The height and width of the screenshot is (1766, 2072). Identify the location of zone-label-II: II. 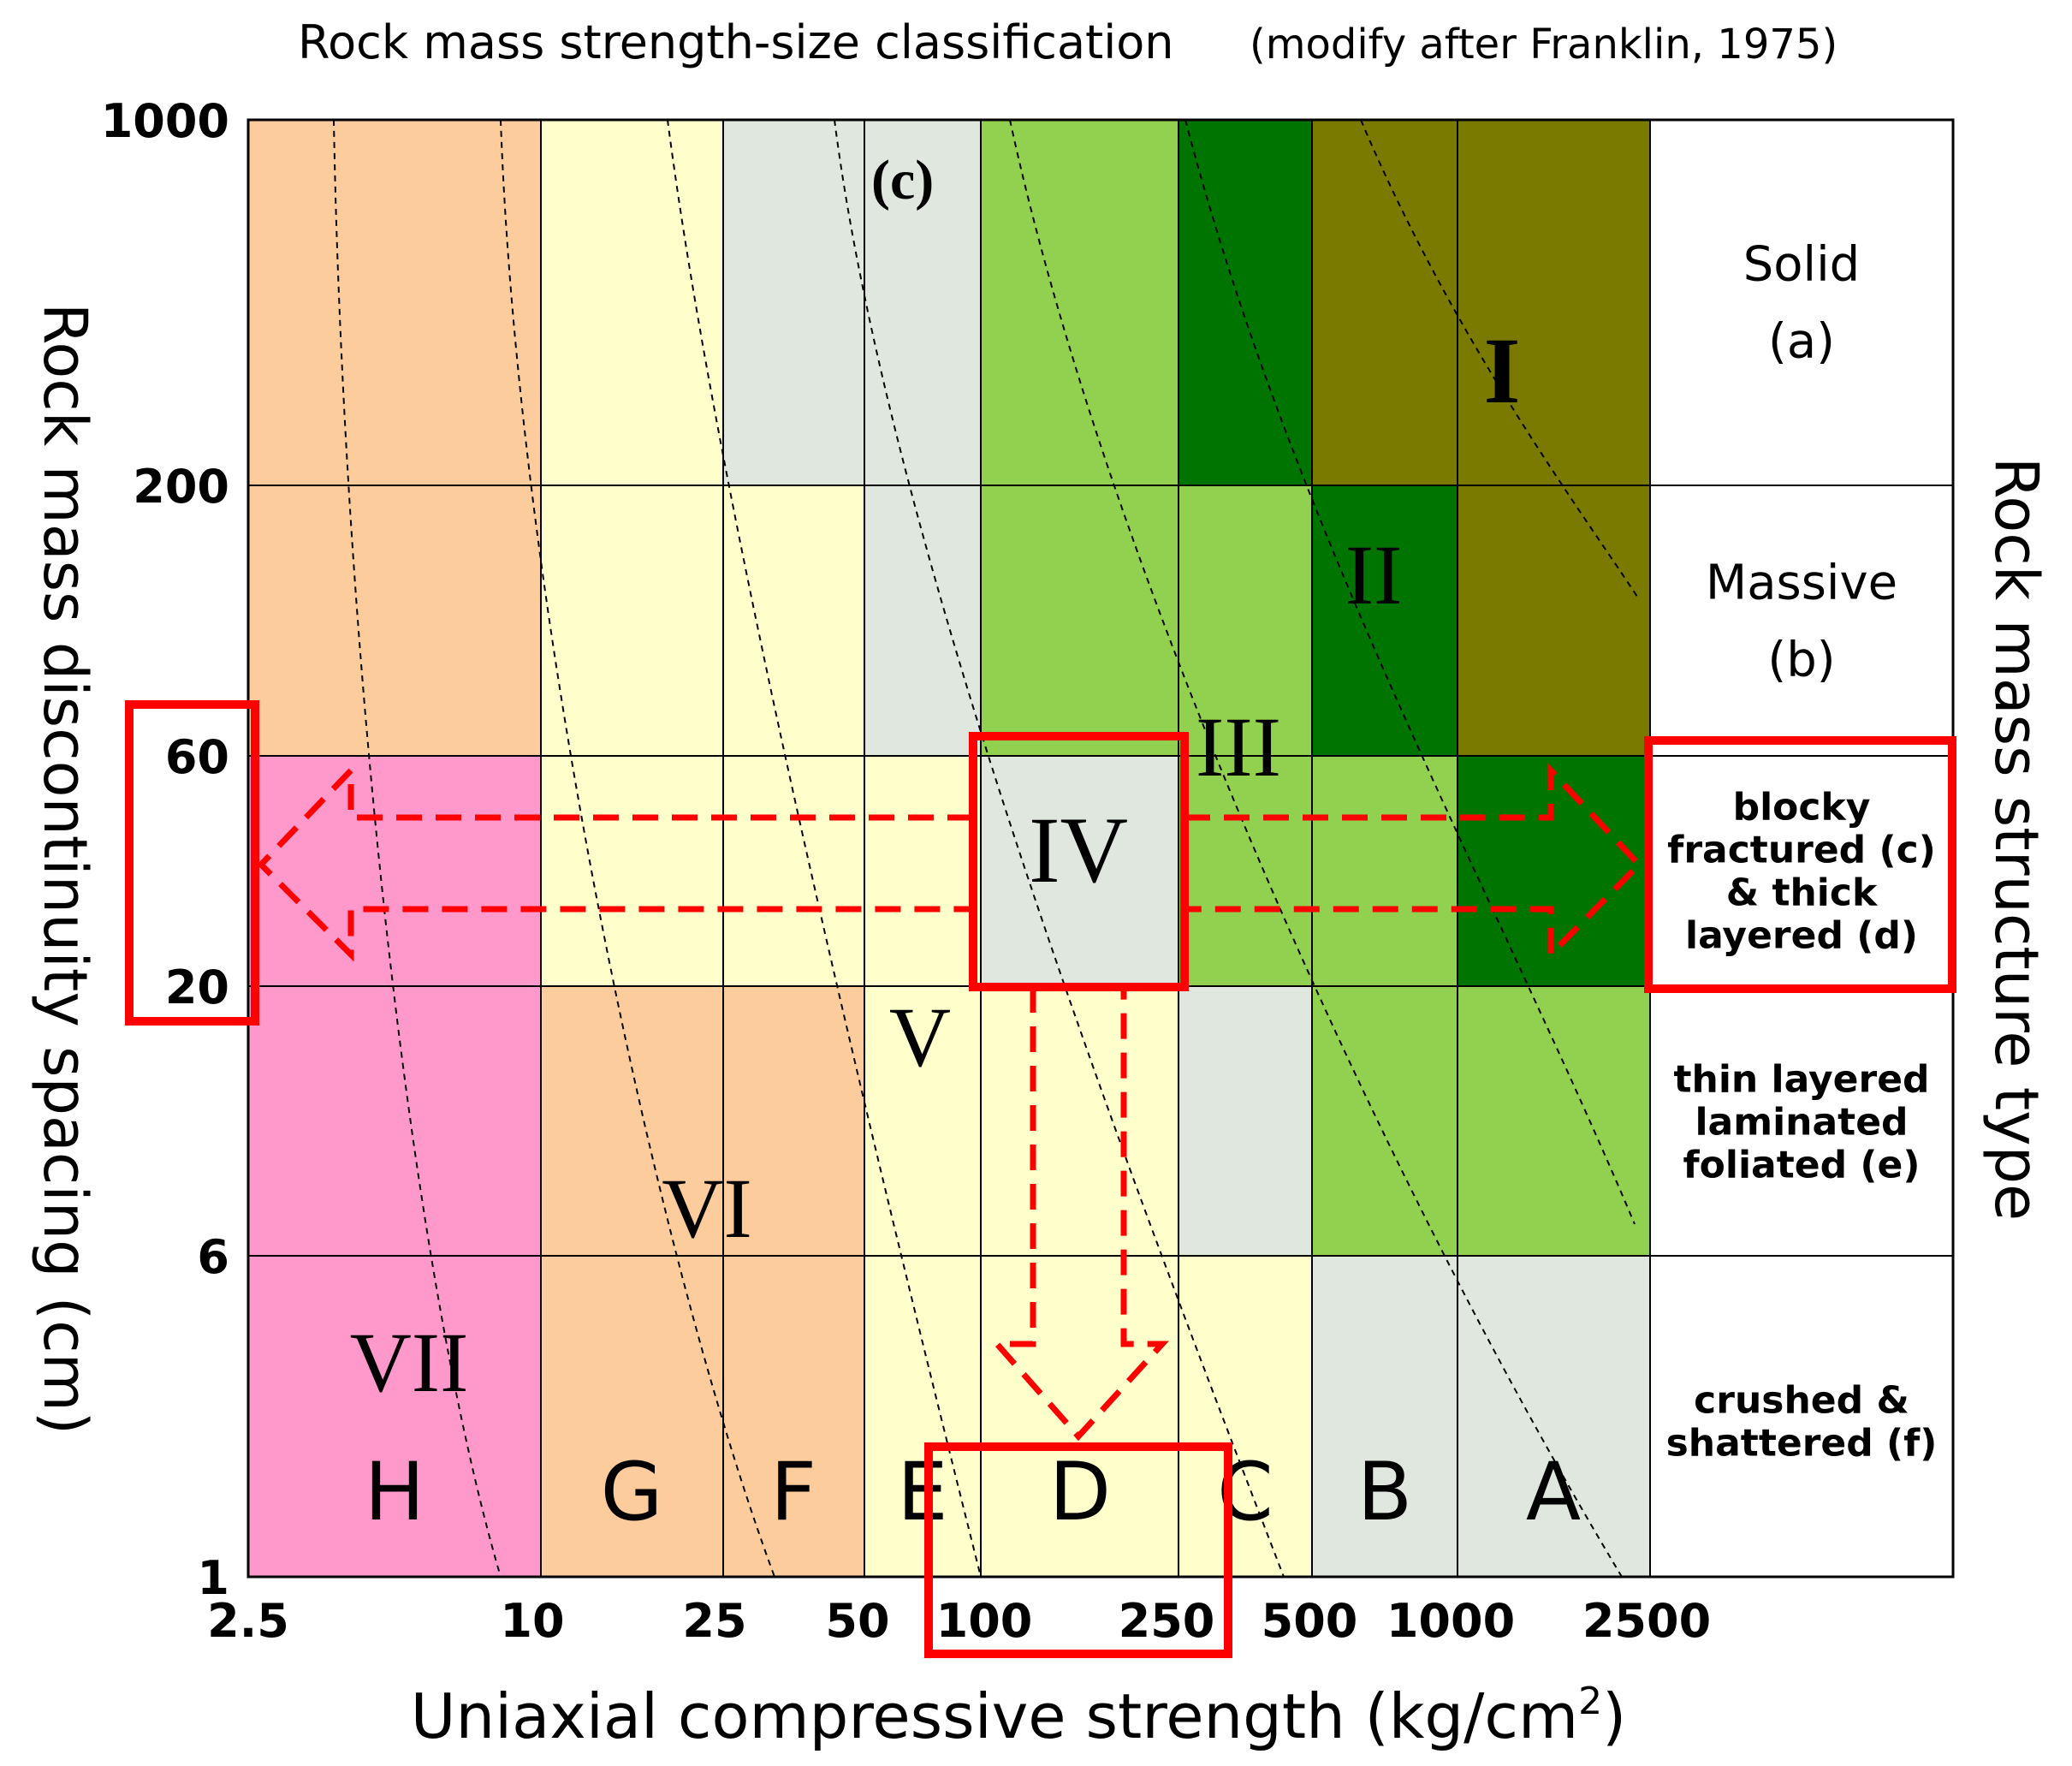
(1374, 574).